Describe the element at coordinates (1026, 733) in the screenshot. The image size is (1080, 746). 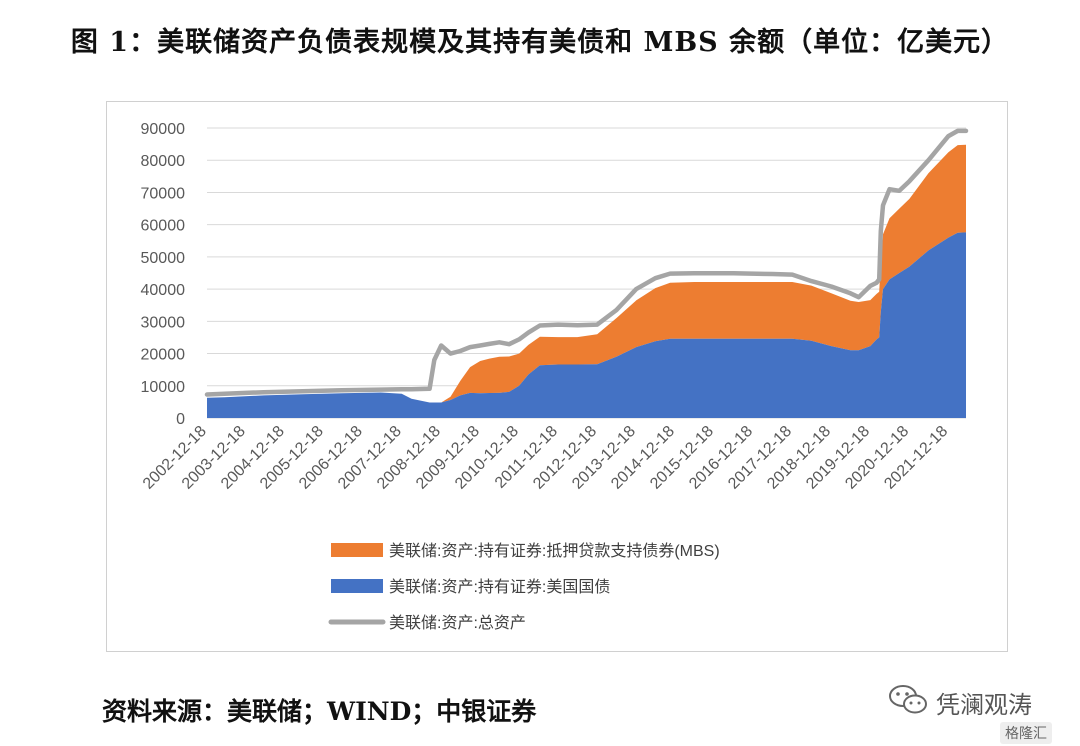
I see `watermark-badge: 格隆汇` at that location.